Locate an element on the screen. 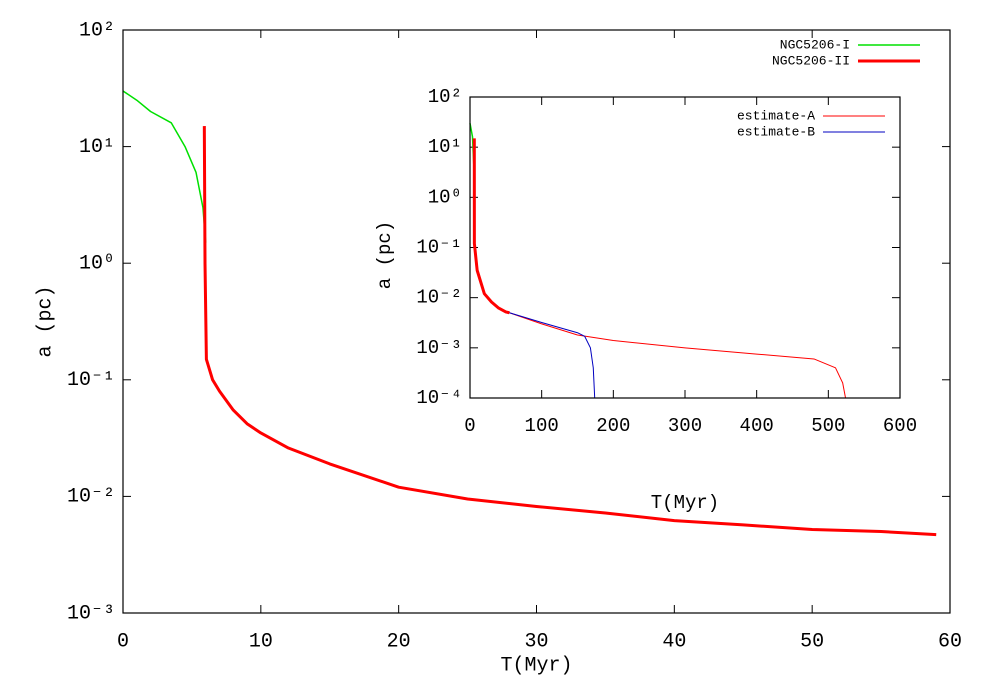 The width and height of the screenshot is (1000, 700). legend-label: estimate-B is located at coordinates (776, 131).